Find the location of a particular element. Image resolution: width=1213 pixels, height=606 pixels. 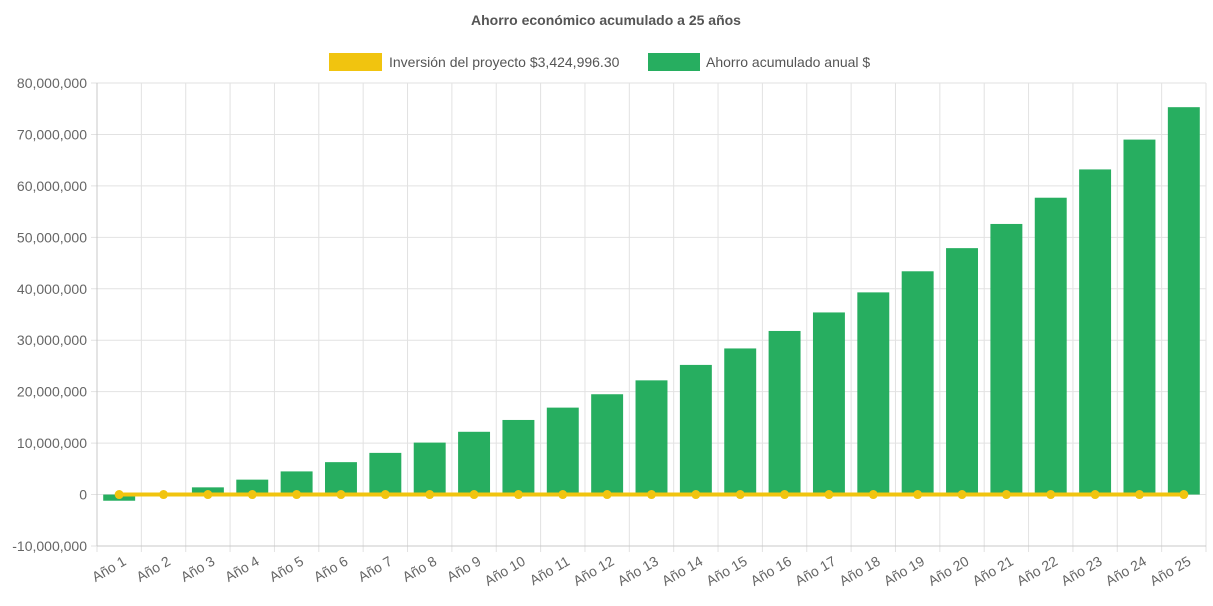

y-tick-label: 60,000,000 is located at coordinates (52, 186).